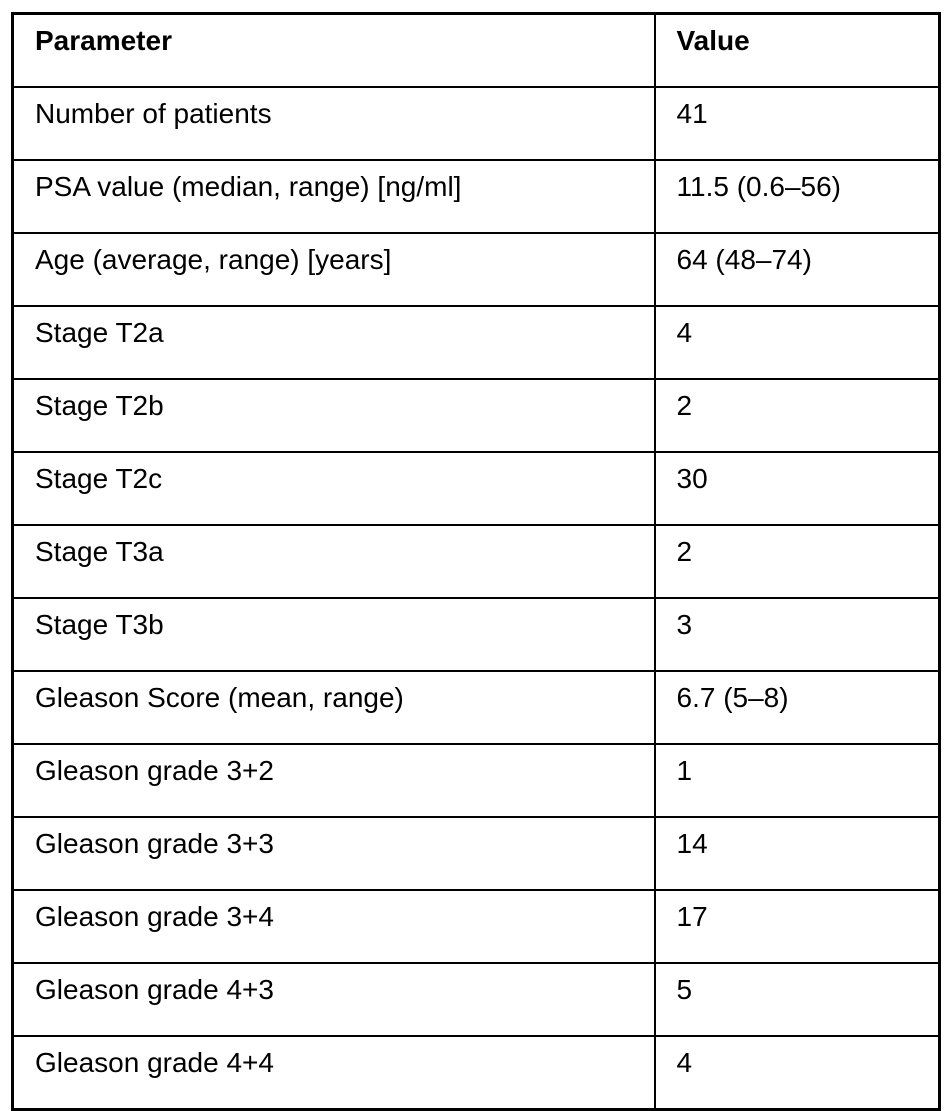  Describe the element at coordinates (333, 561) in the screenshot. I see `parameter-cell: Stage T3a` at that location.